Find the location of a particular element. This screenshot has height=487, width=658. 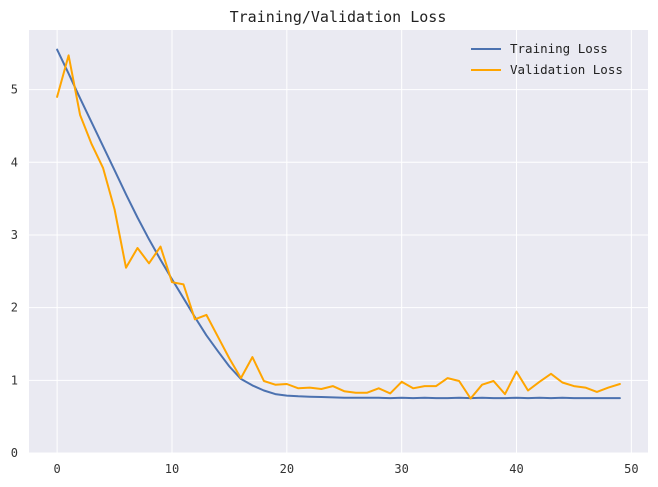

y-tick-label: 1 is located at coordinates (14, 380).